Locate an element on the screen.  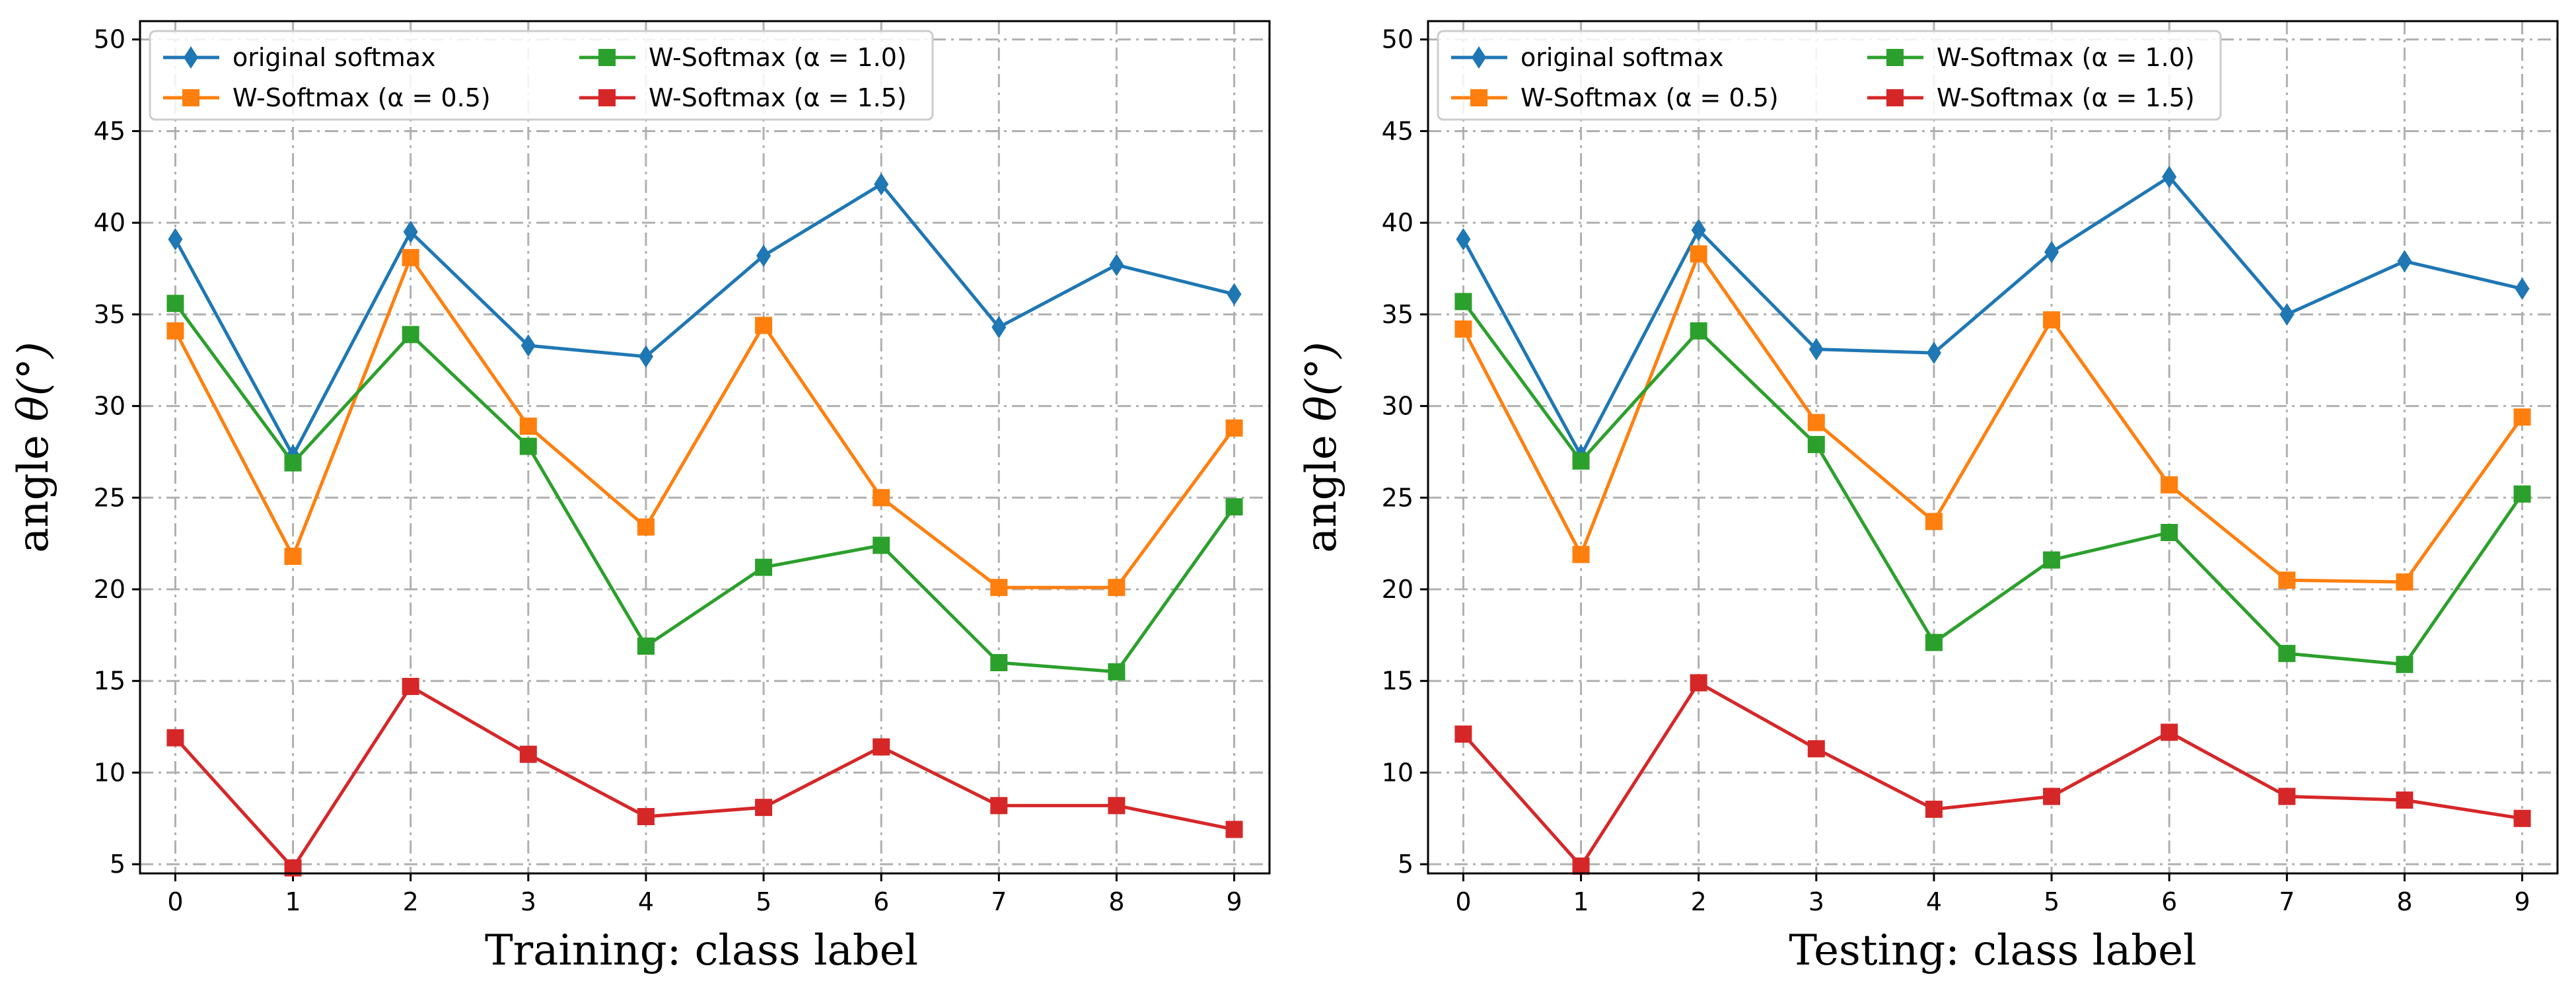
x-tick-label: 7 is located at coordinates (2287, 901).